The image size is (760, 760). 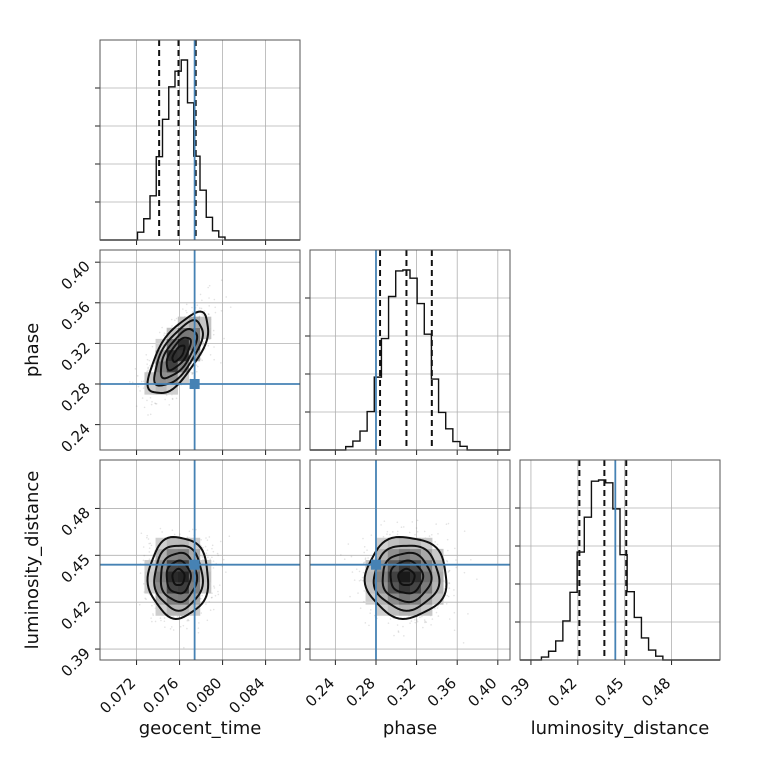 I want to click on panel-geocent_time-phase-y-tick-label-3: 0.36, so click(x=75, y=316).